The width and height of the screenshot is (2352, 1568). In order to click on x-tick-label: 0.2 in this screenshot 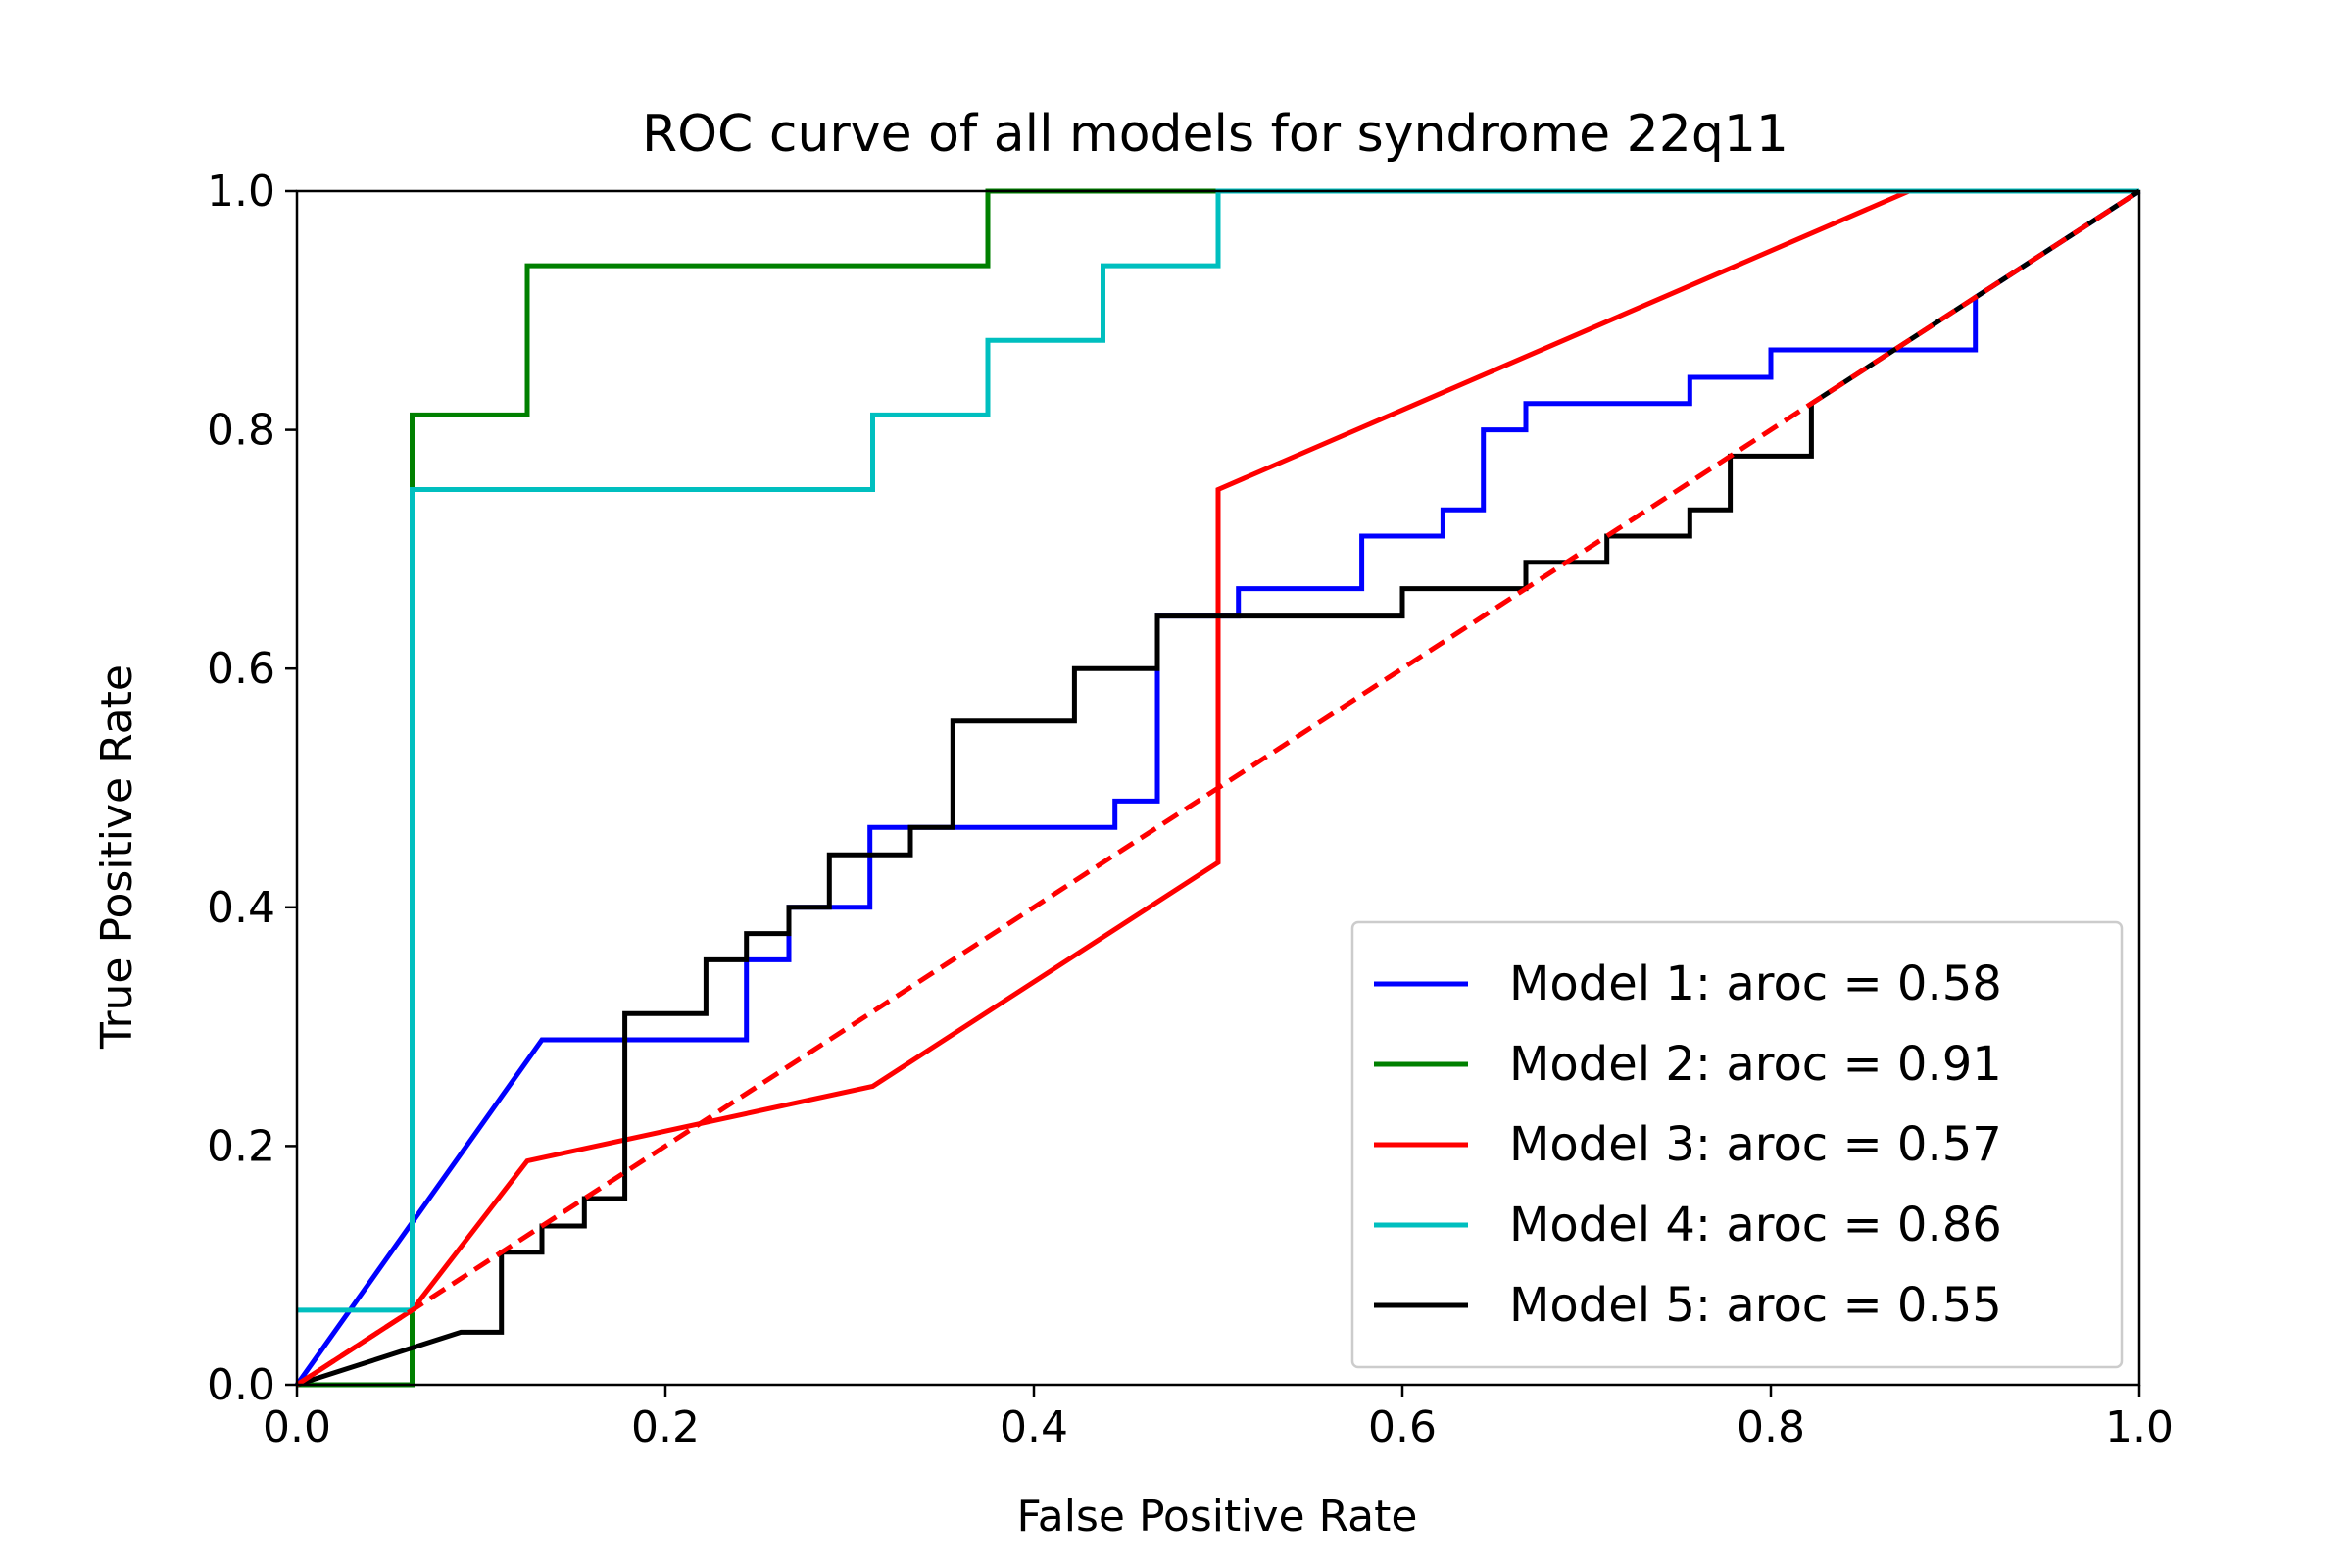, I will do `click(665, 1427)`.